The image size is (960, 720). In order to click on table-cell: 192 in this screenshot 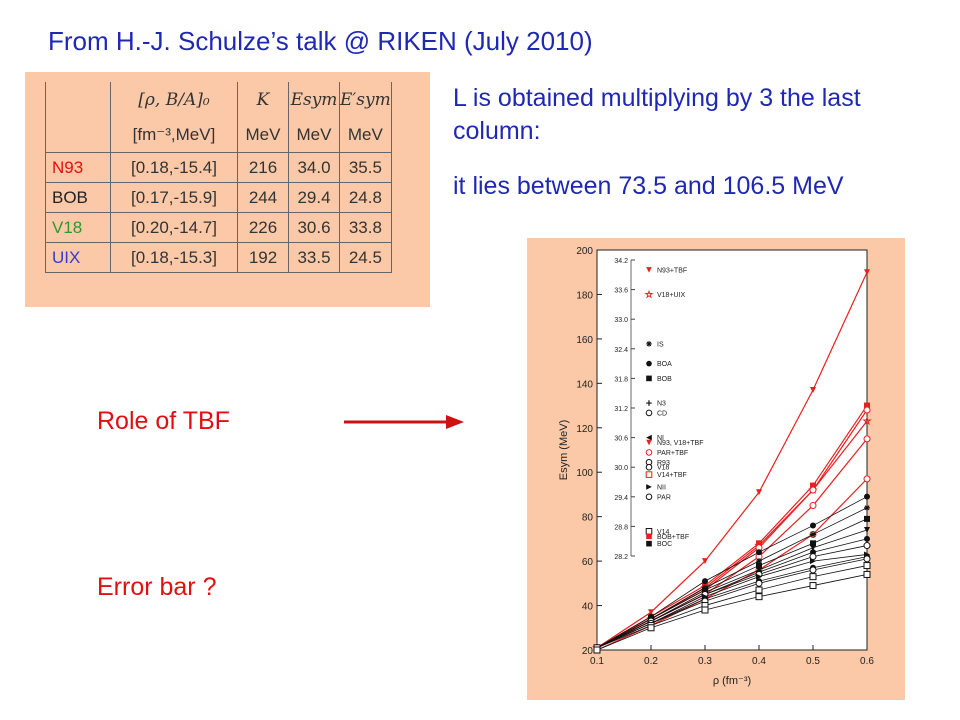, I will do `click(263, 257)`.